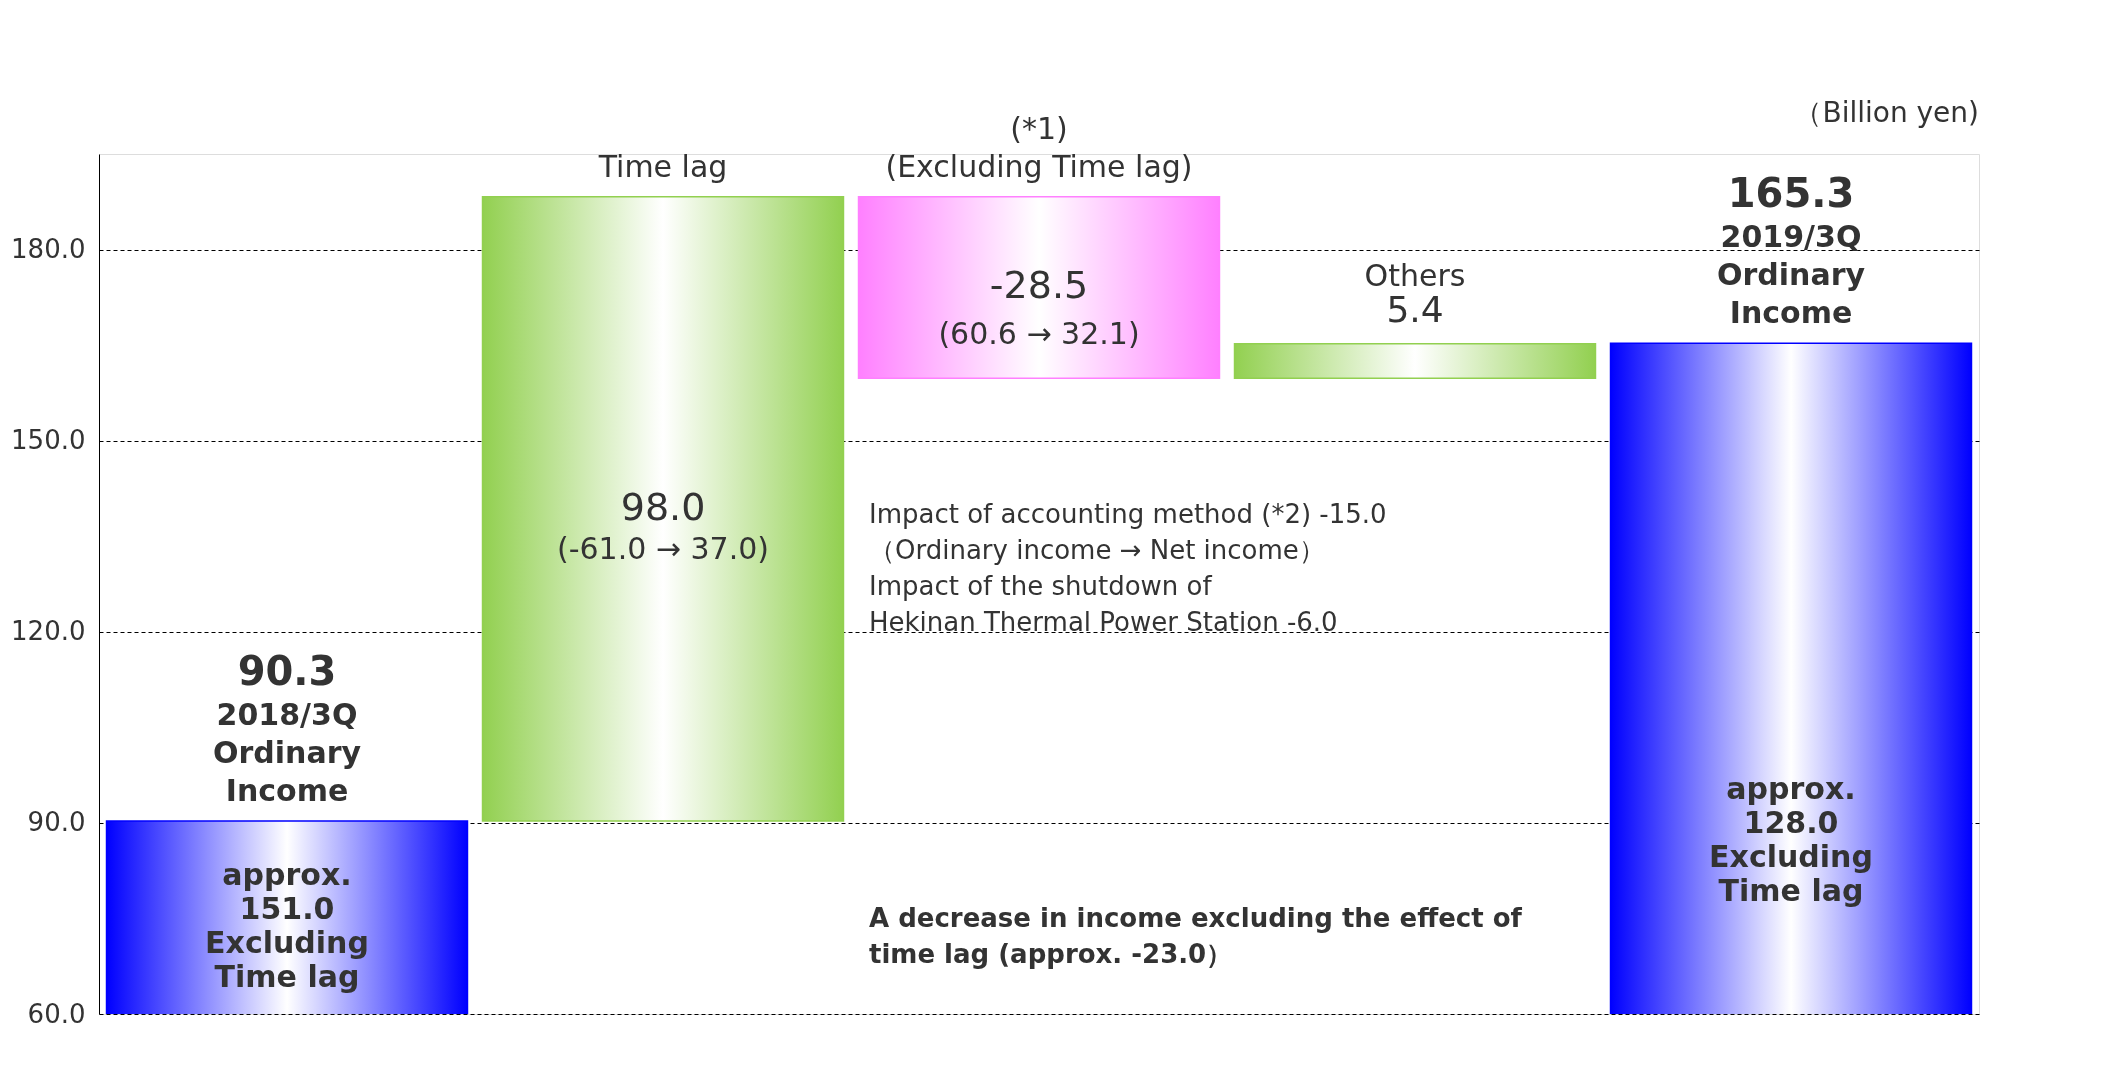  What do you see at coordinates (56, 1013) in the screenshot?
I see `y-tick-label: 60.0` at bounding box center [56, 1013].